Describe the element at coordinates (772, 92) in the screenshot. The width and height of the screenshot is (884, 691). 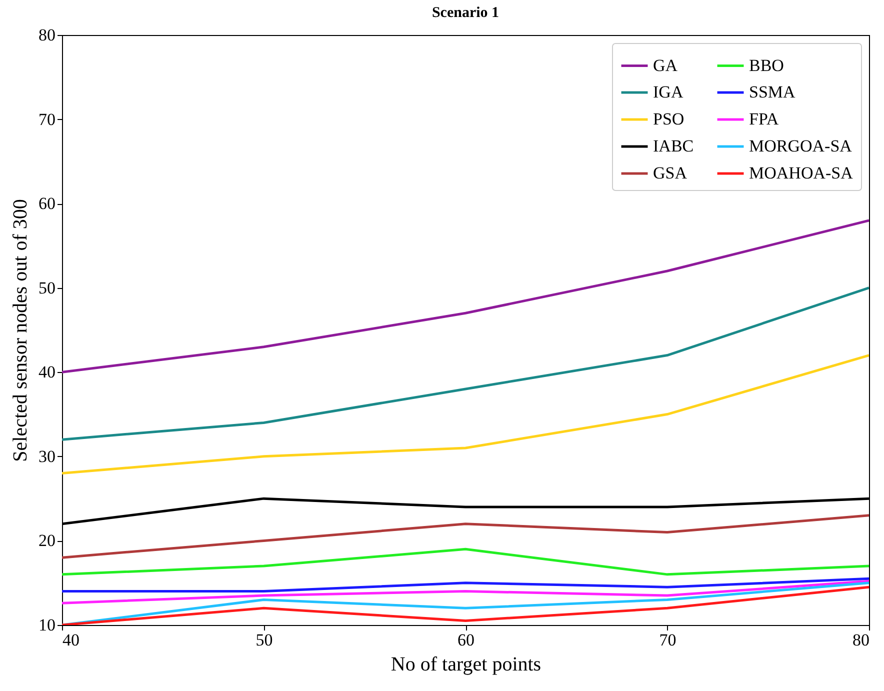
I see `legend-label: SSMA` at that location.